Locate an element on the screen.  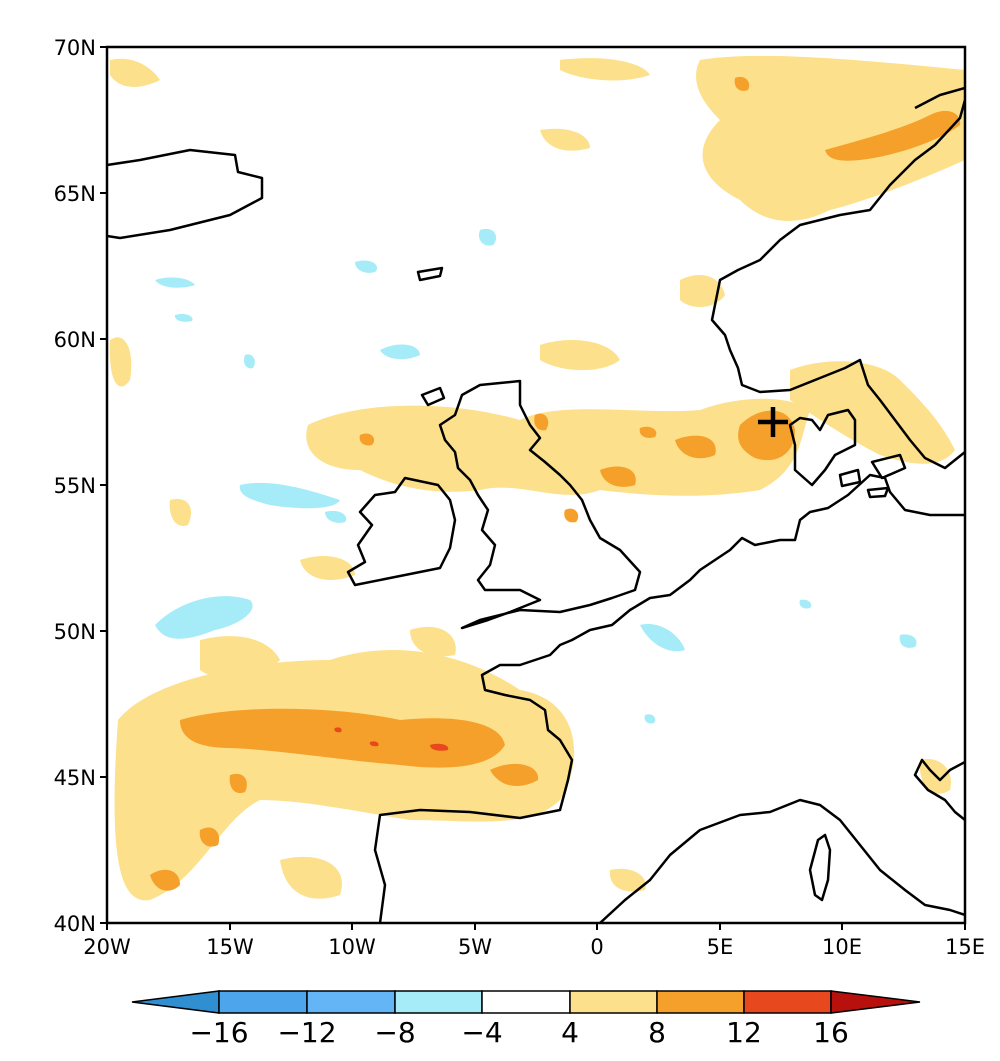
colorbar-upper-extension is located at coordinates (875, 1002).